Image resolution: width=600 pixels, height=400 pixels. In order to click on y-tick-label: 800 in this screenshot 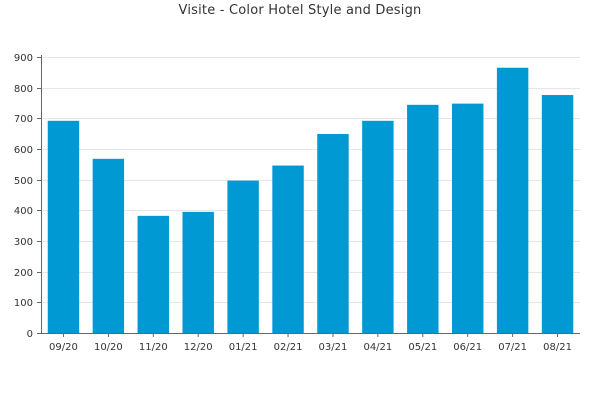, I will do `click(23, 89)`.